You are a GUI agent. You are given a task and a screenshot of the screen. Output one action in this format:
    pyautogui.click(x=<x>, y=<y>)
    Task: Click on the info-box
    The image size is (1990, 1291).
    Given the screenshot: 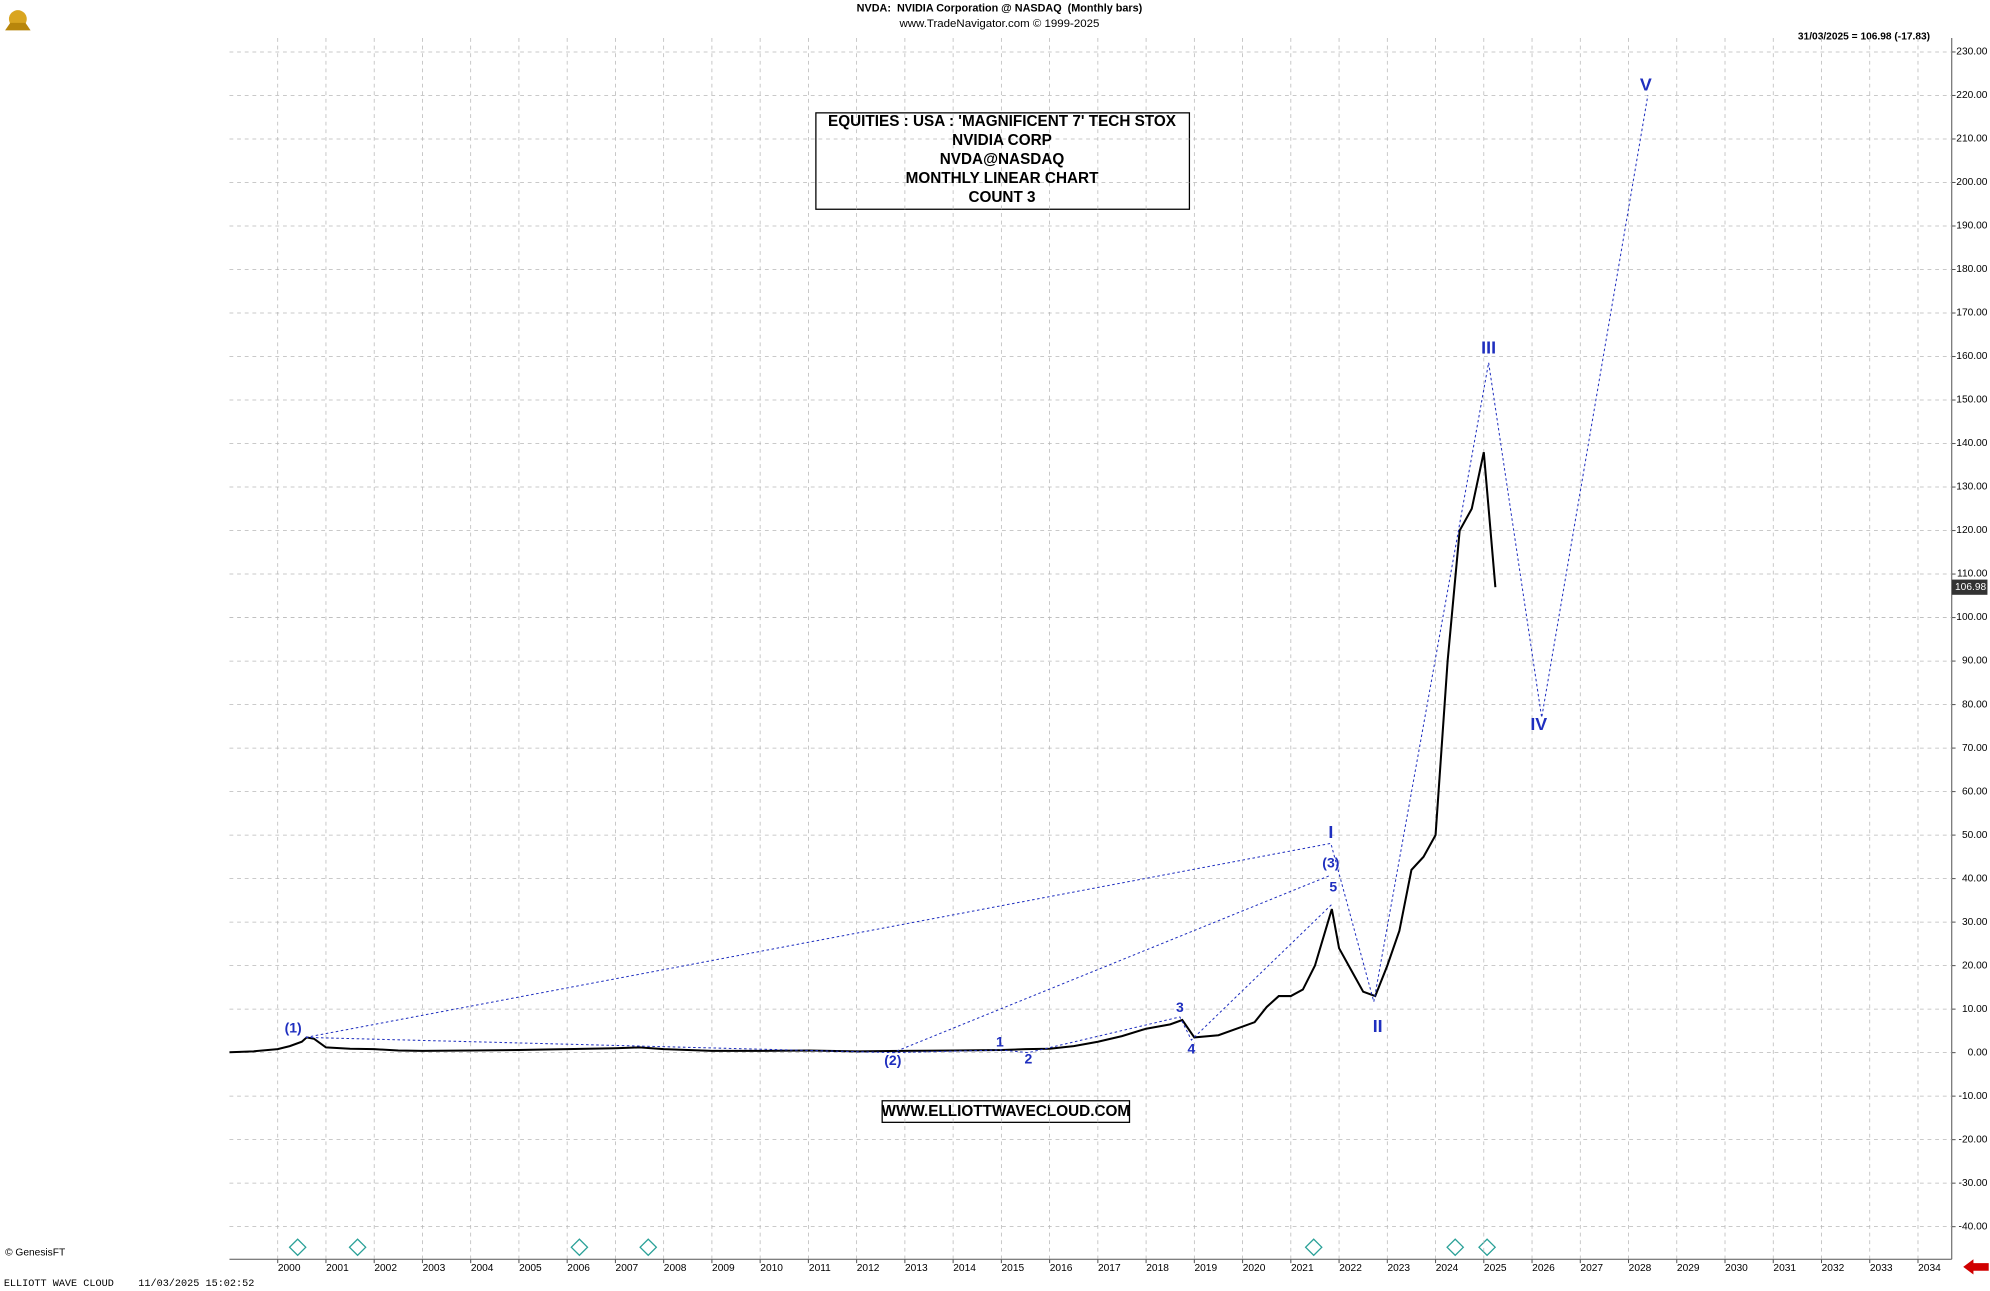 What is the action you would take?
    pyautogui.click(x=1003, y=161)
    